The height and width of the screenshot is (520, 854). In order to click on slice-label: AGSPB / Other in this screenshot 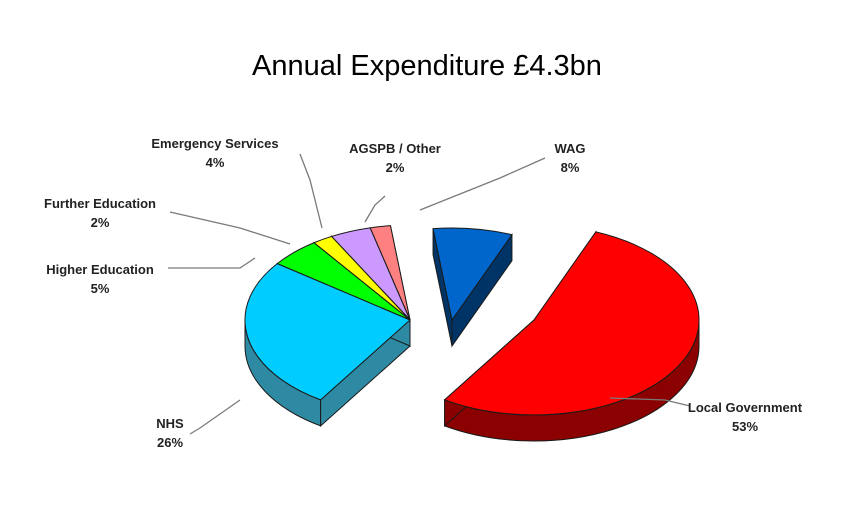, I will do `click(395, 148)`.